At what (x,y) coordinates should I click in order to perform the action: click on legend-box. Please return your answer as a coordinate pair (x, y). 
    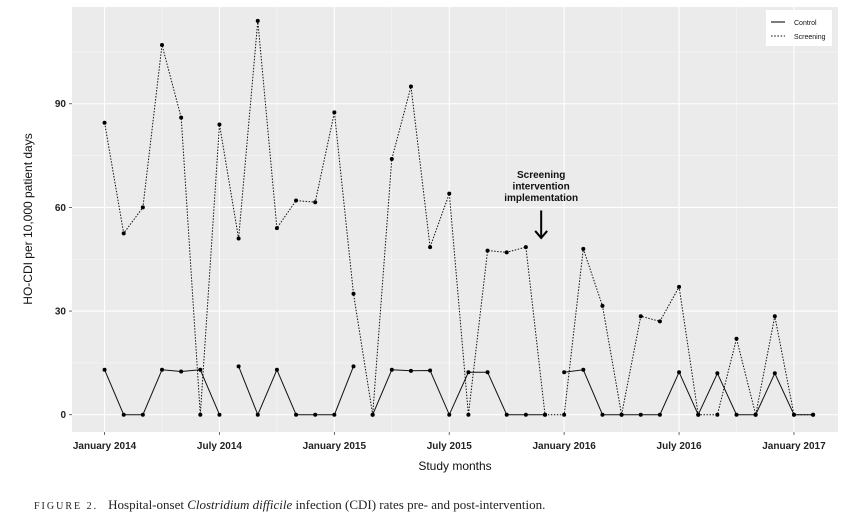
    Looking at the image, I should click on (799, 28).